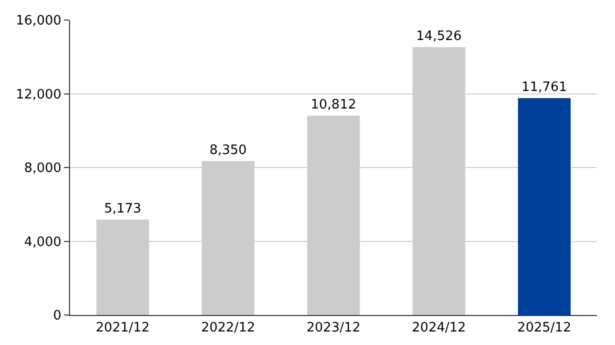  Describe the element at coordinates (439, 328) in the screenshot. I see `x-tick-label: 2024/12` at that location.